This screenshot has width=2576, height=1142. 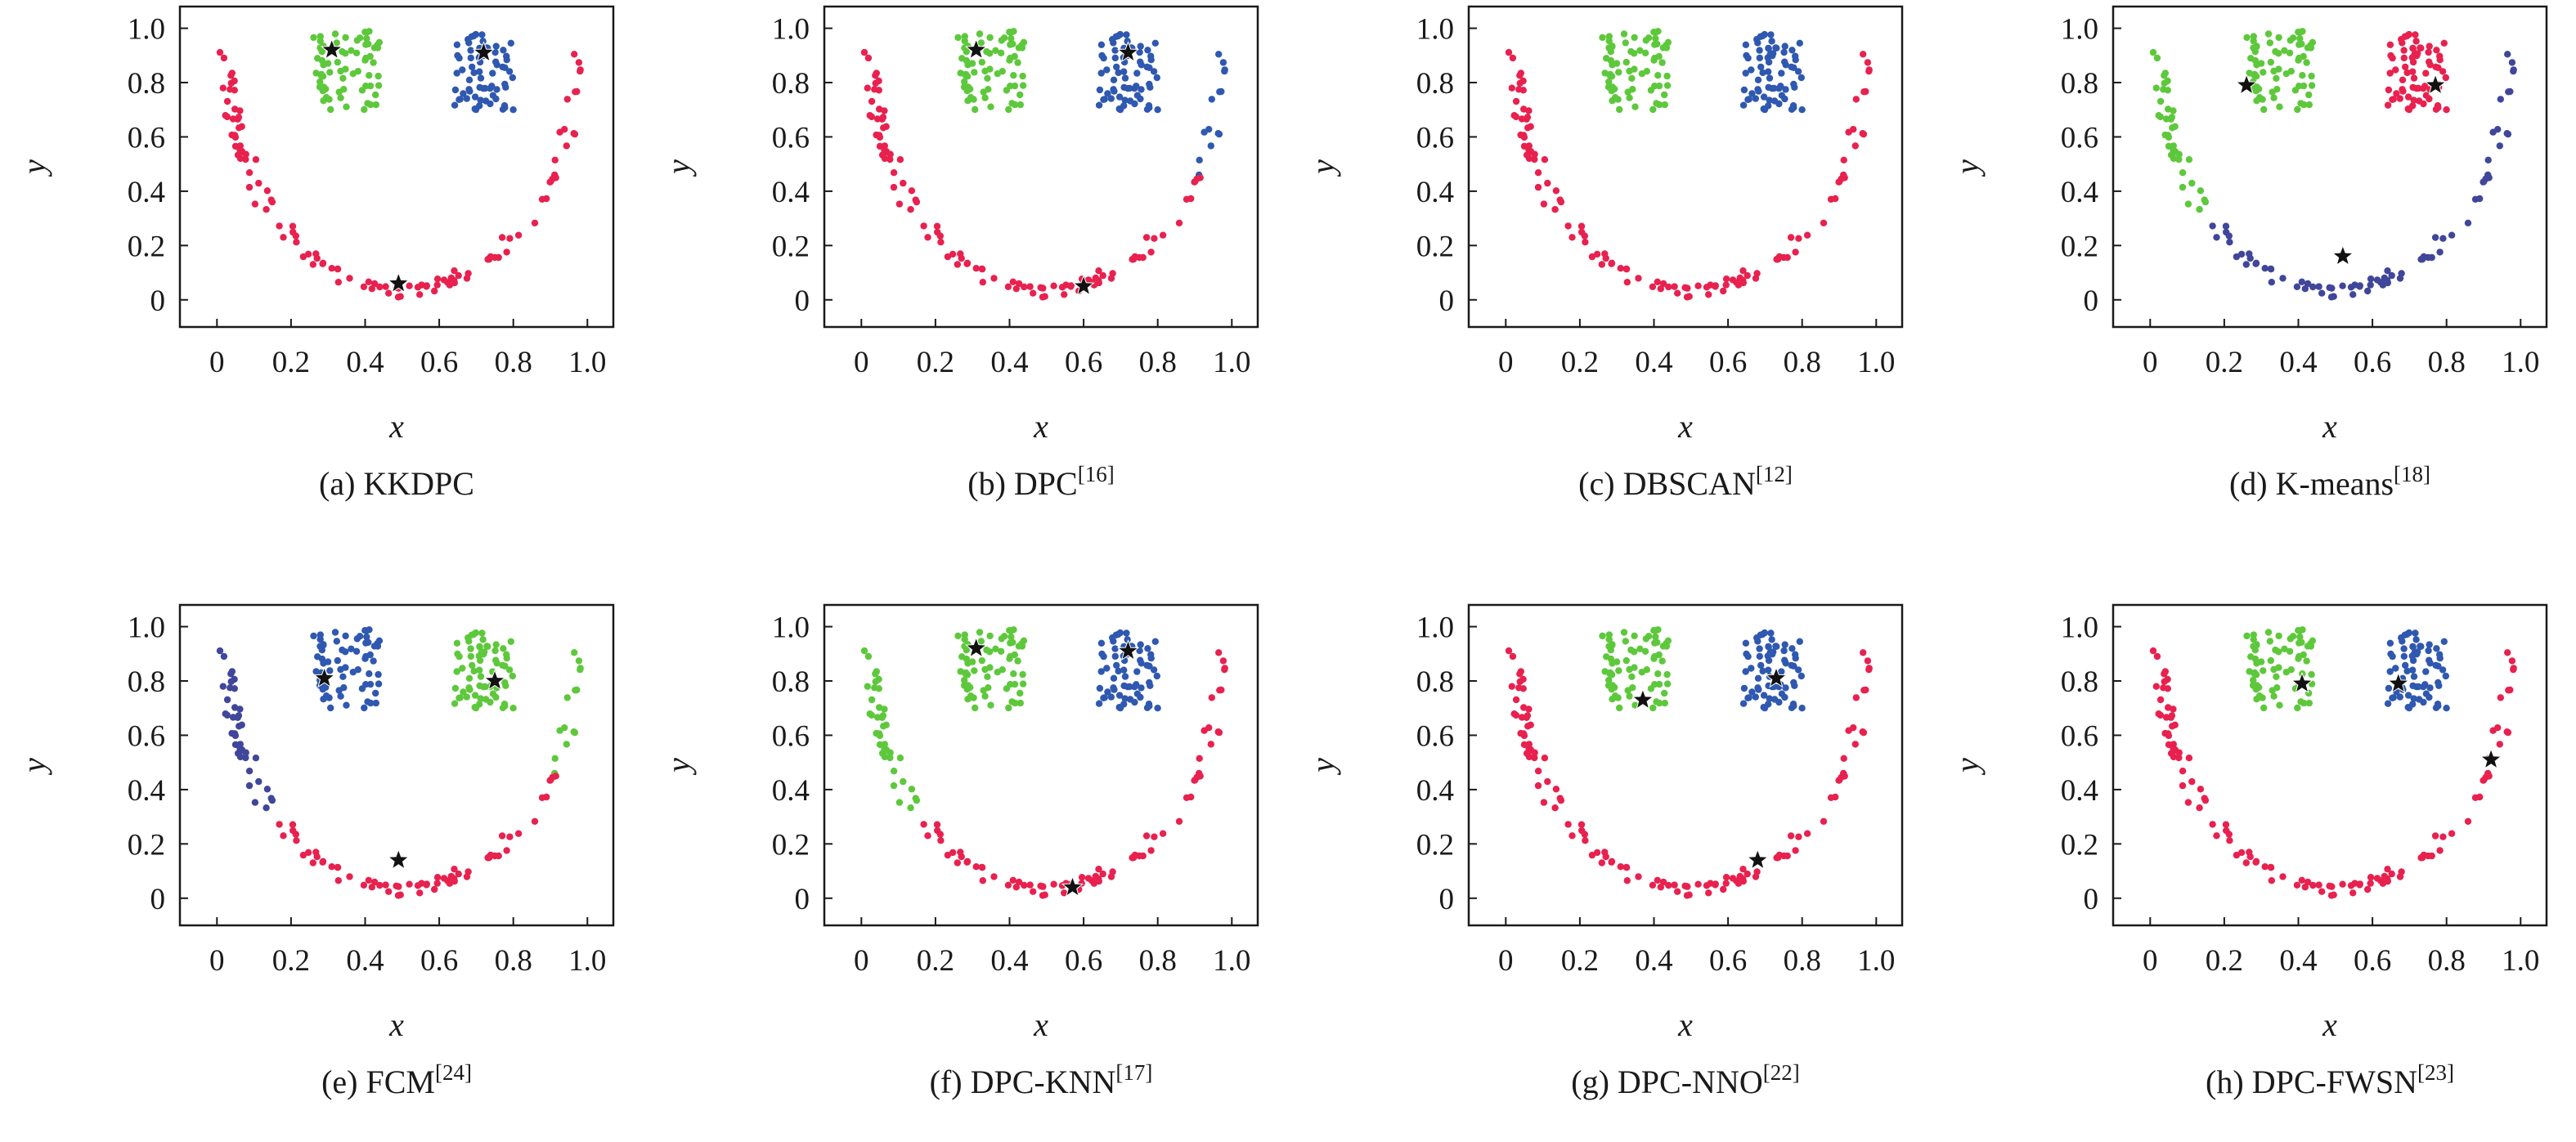 What do you see at coordinates (439, 362) in the screenshot?
I see `x-tick-label: 0.6` at bounding box center [439, 362].